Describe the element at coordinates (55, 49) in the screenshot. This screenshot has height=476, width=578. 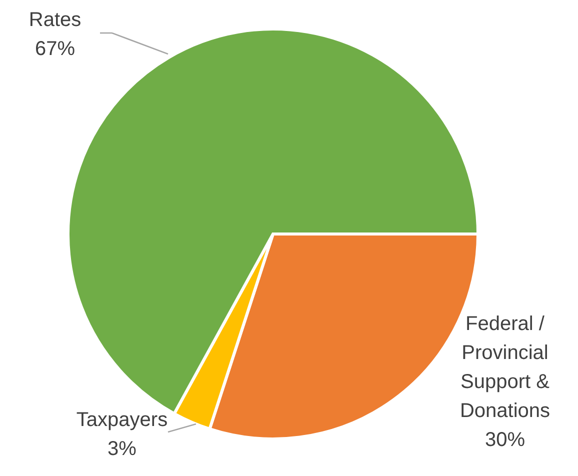
I see `data-label: 67%` at that location.